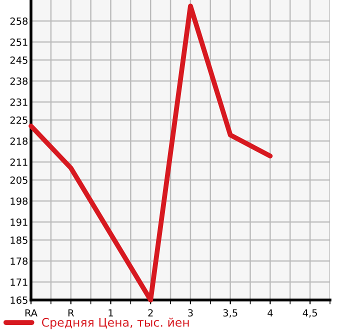 The height and width of the screenshot is (335, 345). What do you see at coordinates (110, 312) in the screenshot?
I see `x-tick-label: 1` at bounding box center [110, 312].